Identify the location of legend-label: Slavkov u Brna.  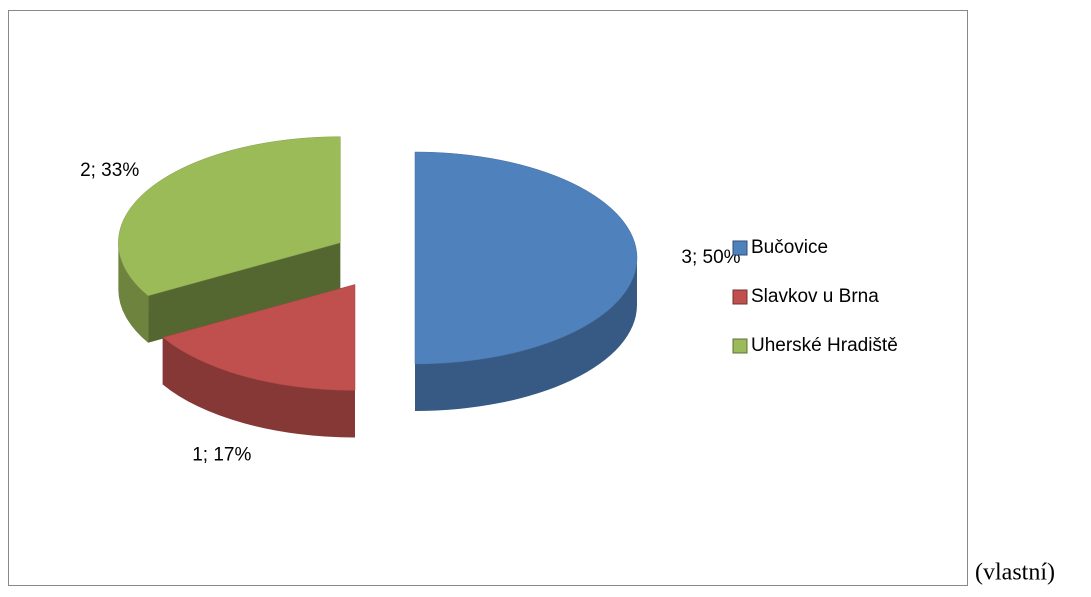
(815, 296).